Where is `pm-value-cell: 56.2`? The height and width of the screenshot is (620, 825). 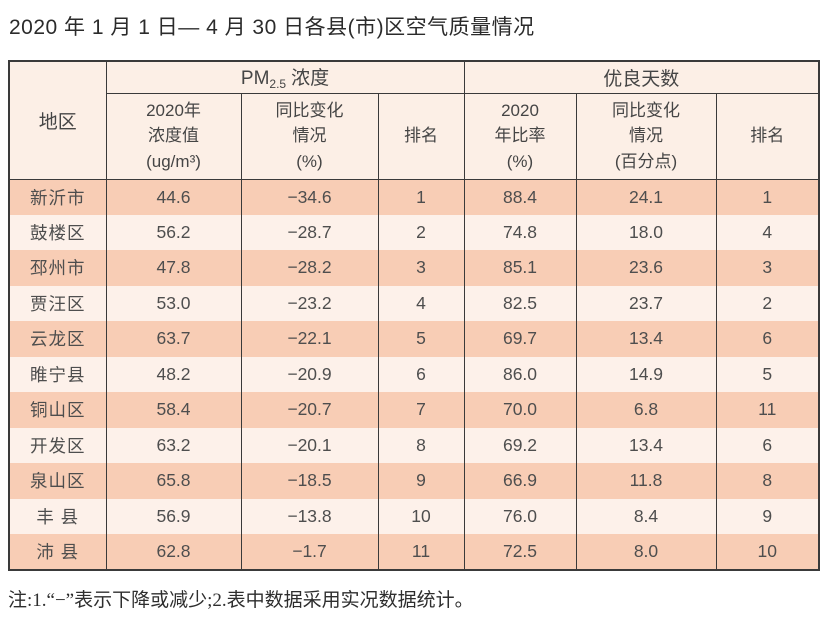
pm-value-cell: 56.2 is located at coordinates (173, 232).